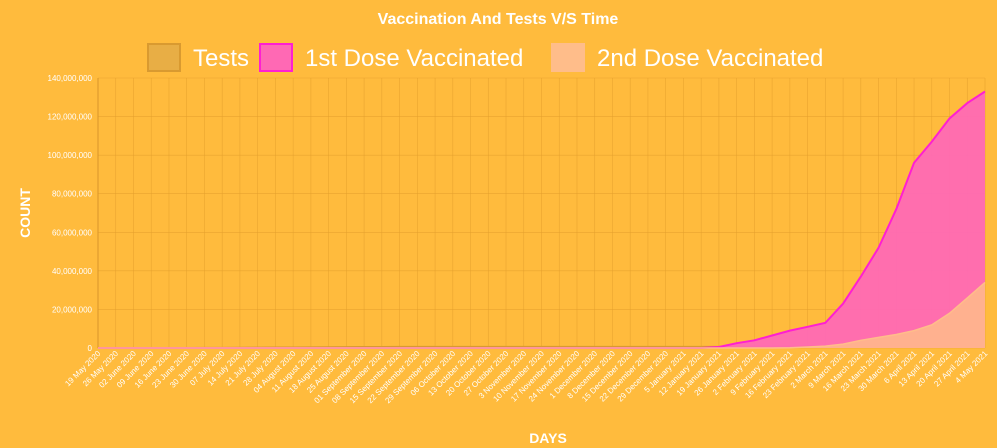 This screenshot has height=448, width=997. What do you see at coordinates (548, 438) in the screenshot?
I see `x-axis-label: DAYS` at bounding box center [548, 438].